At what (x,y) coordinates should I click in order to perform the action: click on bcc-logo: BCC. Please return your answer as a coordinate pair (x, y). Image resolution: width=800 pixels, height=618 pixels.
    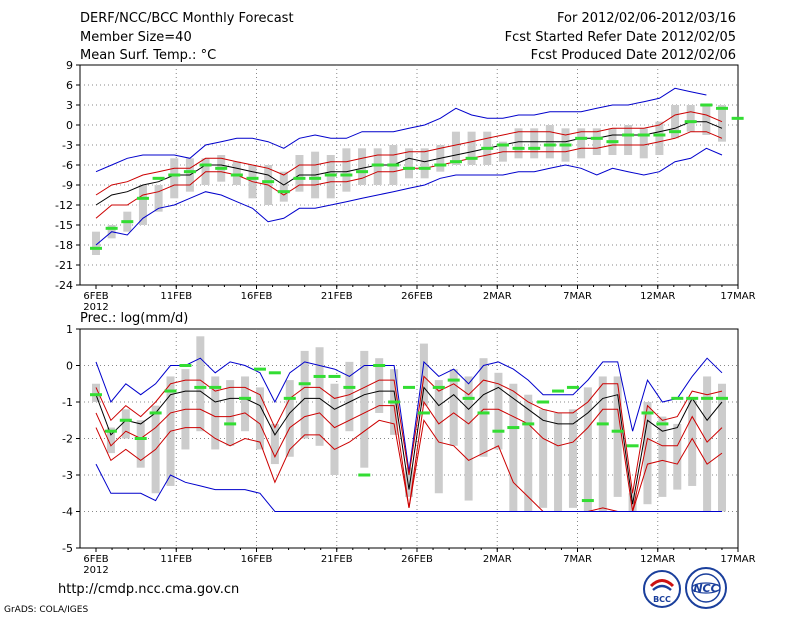
    Looking at the image, I should click on (662, 589).